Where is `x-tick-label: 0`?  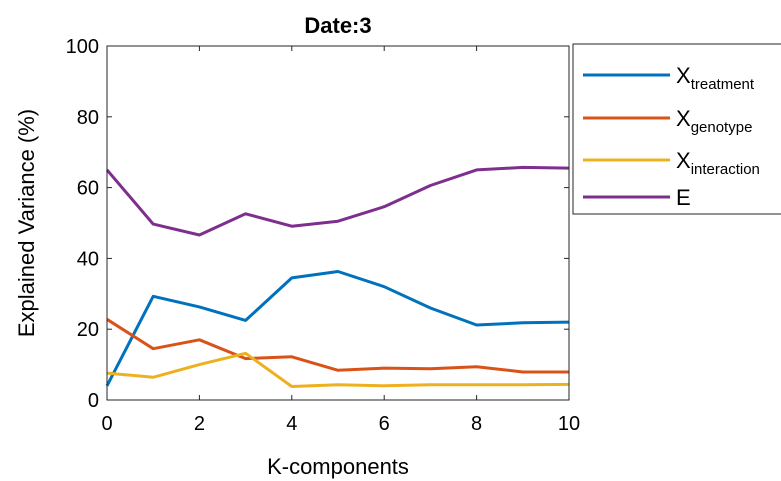 x-tick-label: 0 is located at coordinates (106, 424).